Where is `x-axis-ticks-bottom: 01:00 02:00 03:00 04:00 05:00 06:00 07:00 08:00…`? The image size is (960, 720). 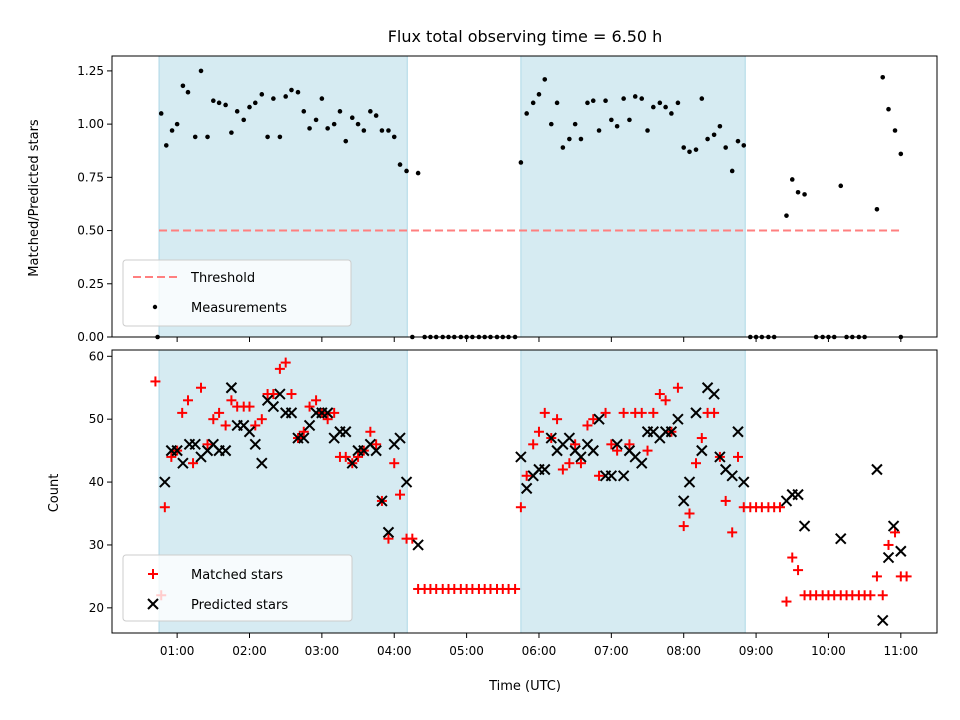
x-axis-ticks-bottom: 01:00 02:00 03:00 04:00 05:00 06:00 07:00 08:00… is located at coordinates (539, 645).